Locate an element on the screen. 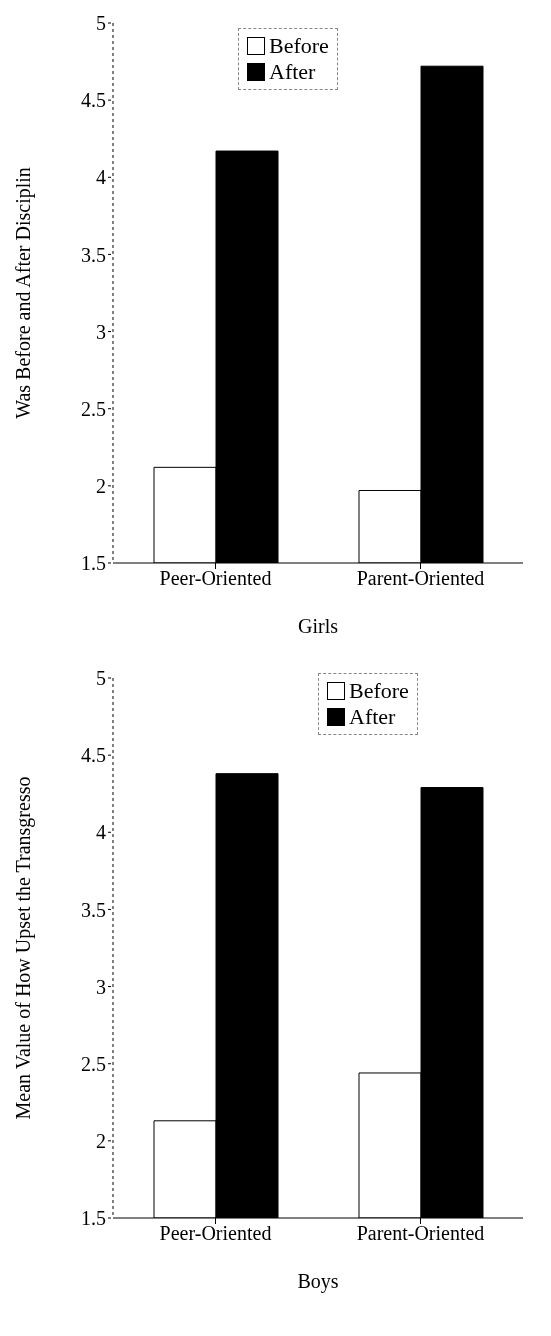  y-axis-title: Was Before and After Disciplin is located at coordinates (24, 293).